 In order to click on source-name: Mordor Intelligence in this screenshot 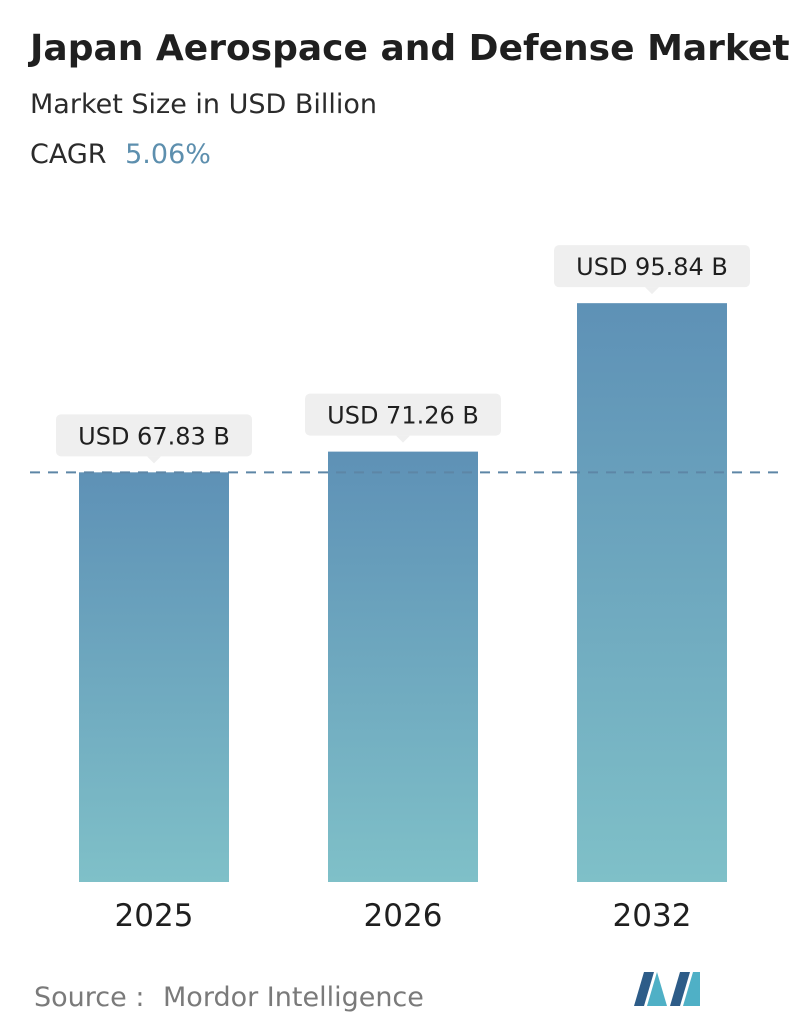, I will do `click(293, 997)`.